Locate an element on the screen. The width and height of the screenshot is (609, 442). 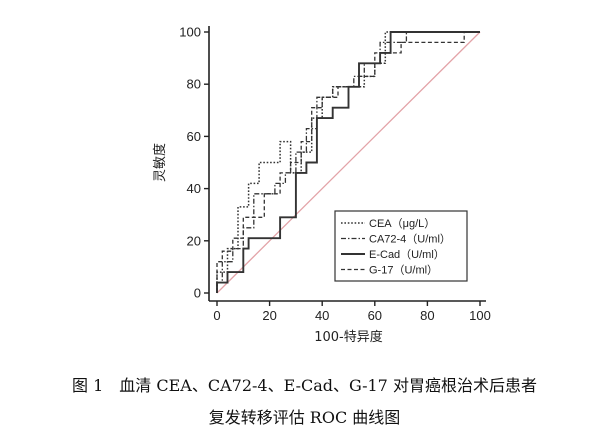
x-axis-title: 100-特异度 is located at coordinates (348, 337).